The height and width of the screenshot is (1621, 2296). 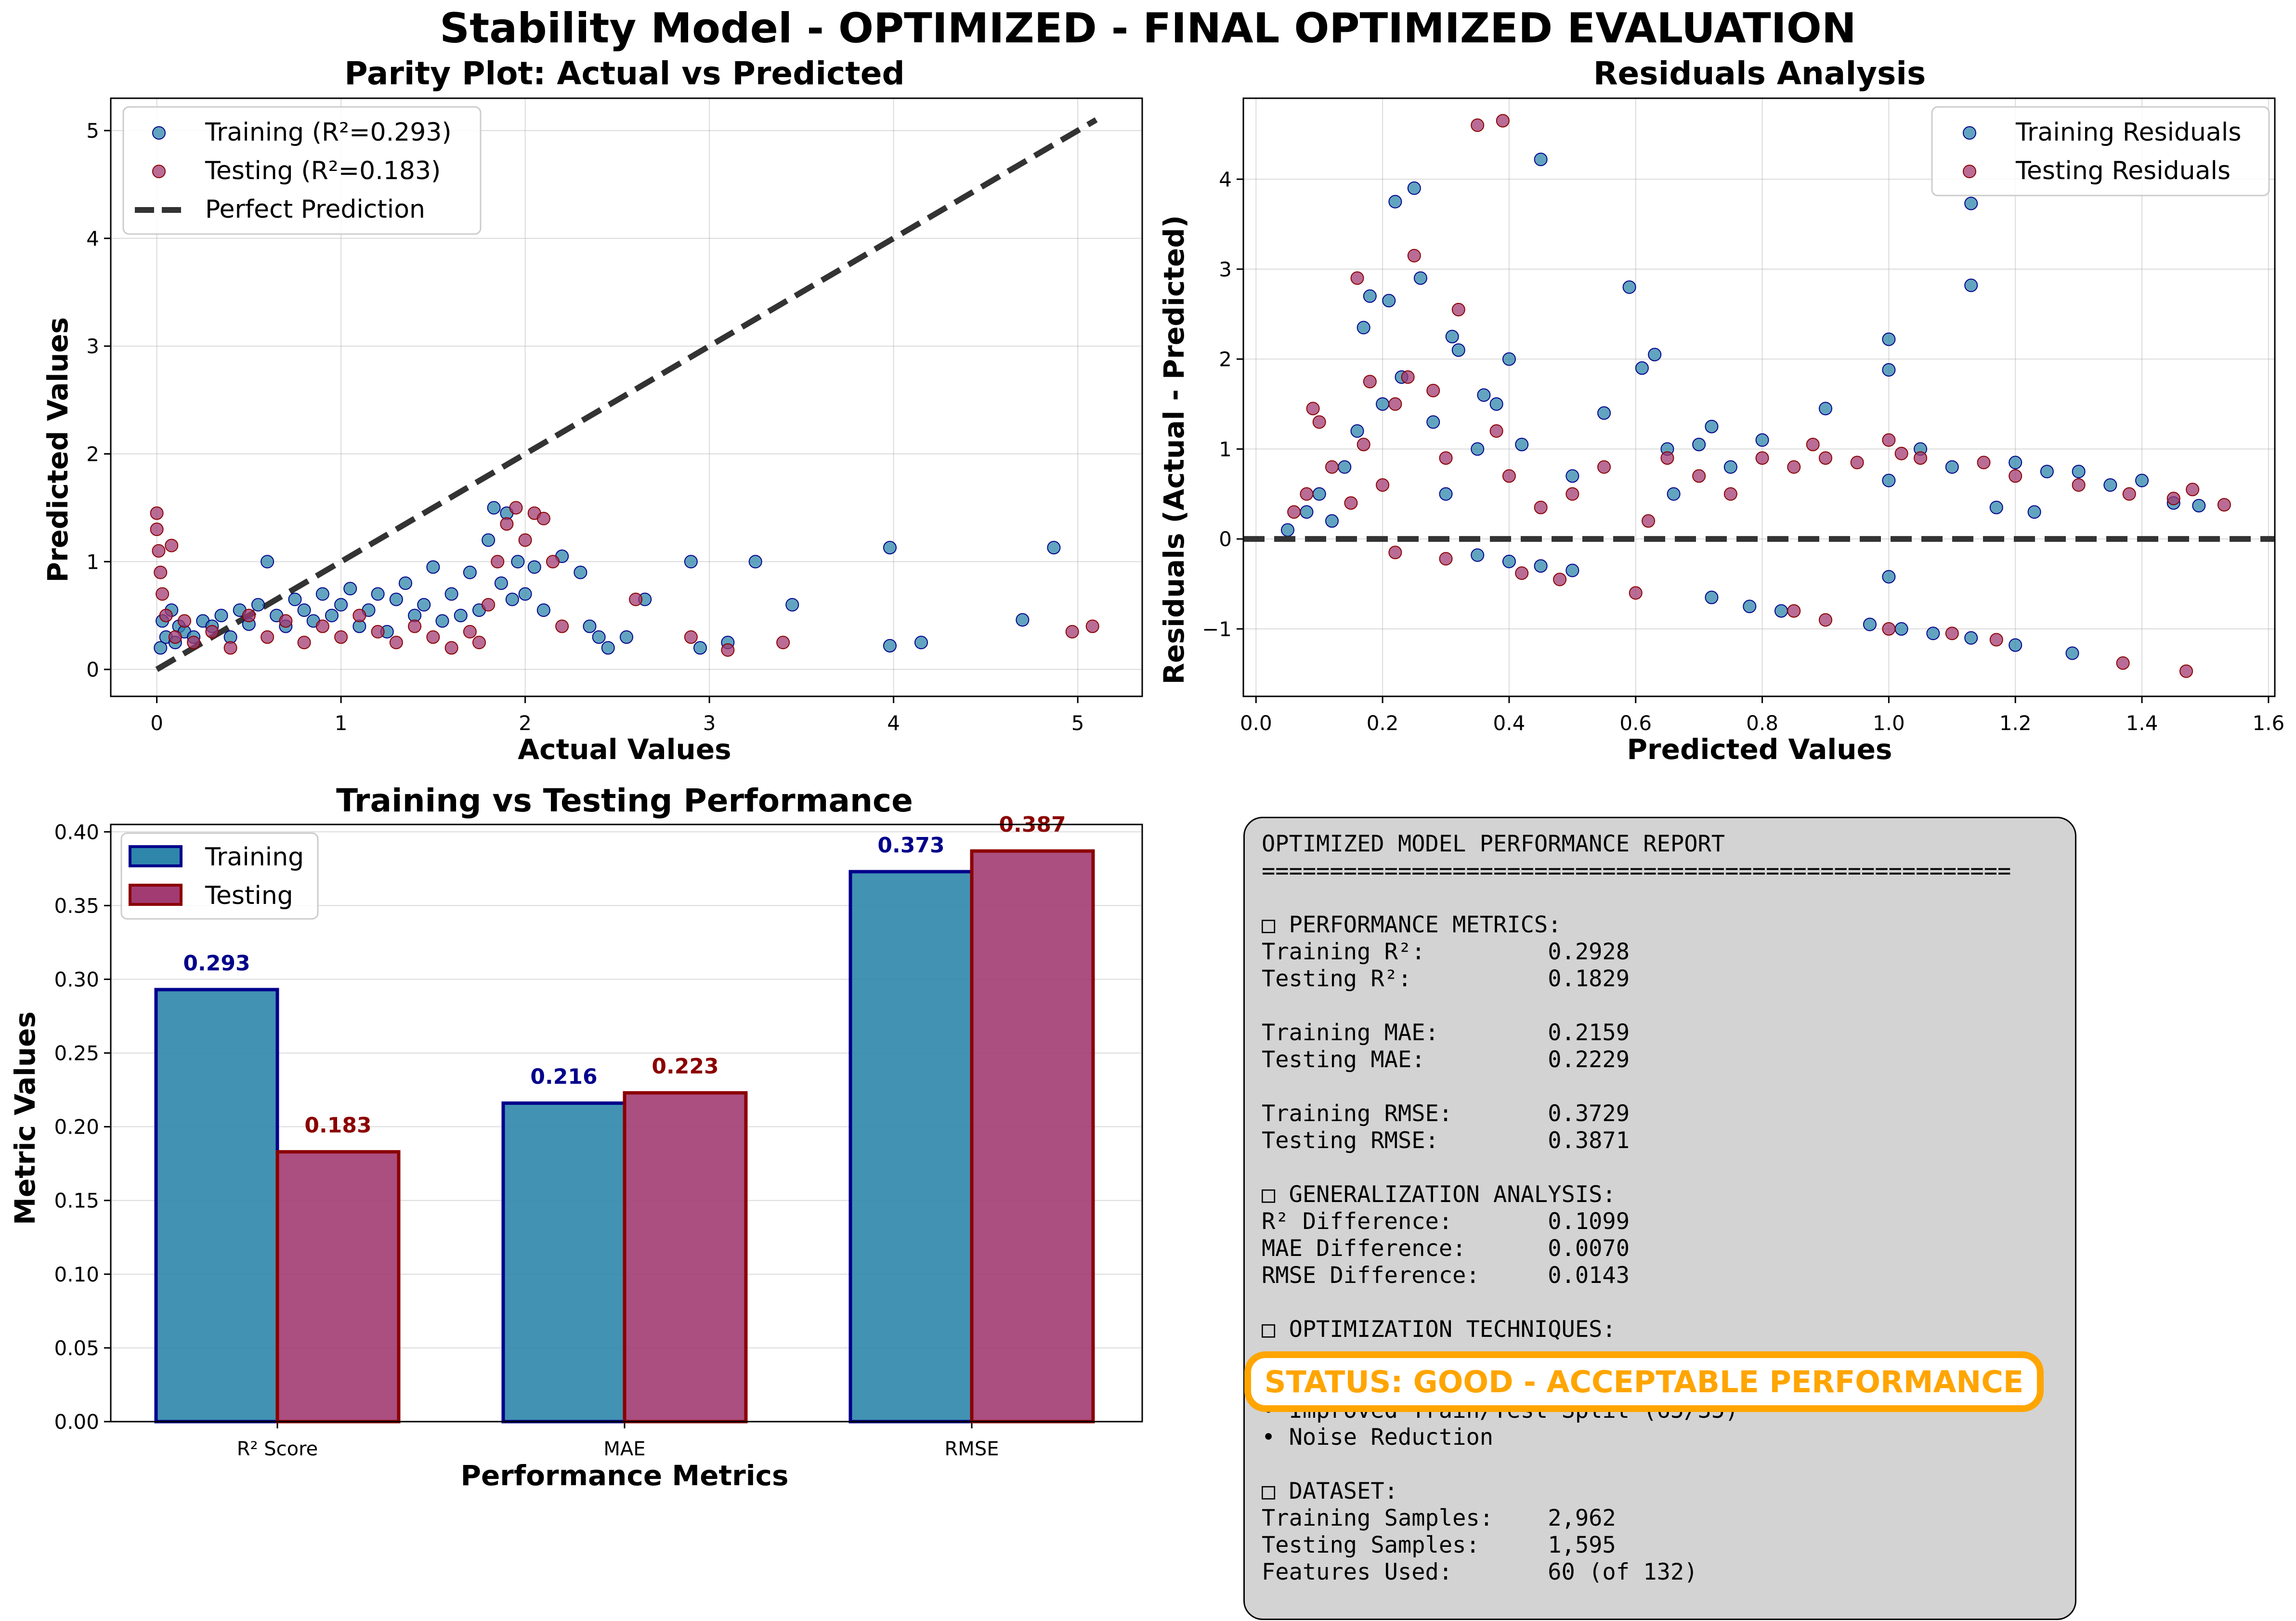 I want to click on legend-training-label: Training (R²=0.293), so click(x=328, y=132).